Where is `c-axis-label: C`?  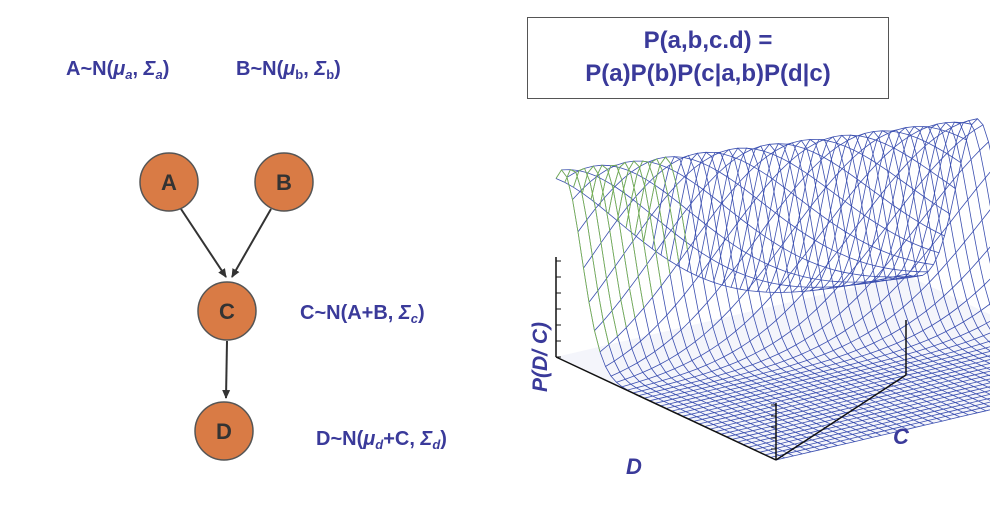 c-axis-label: C is located at coordinates (901, 436).